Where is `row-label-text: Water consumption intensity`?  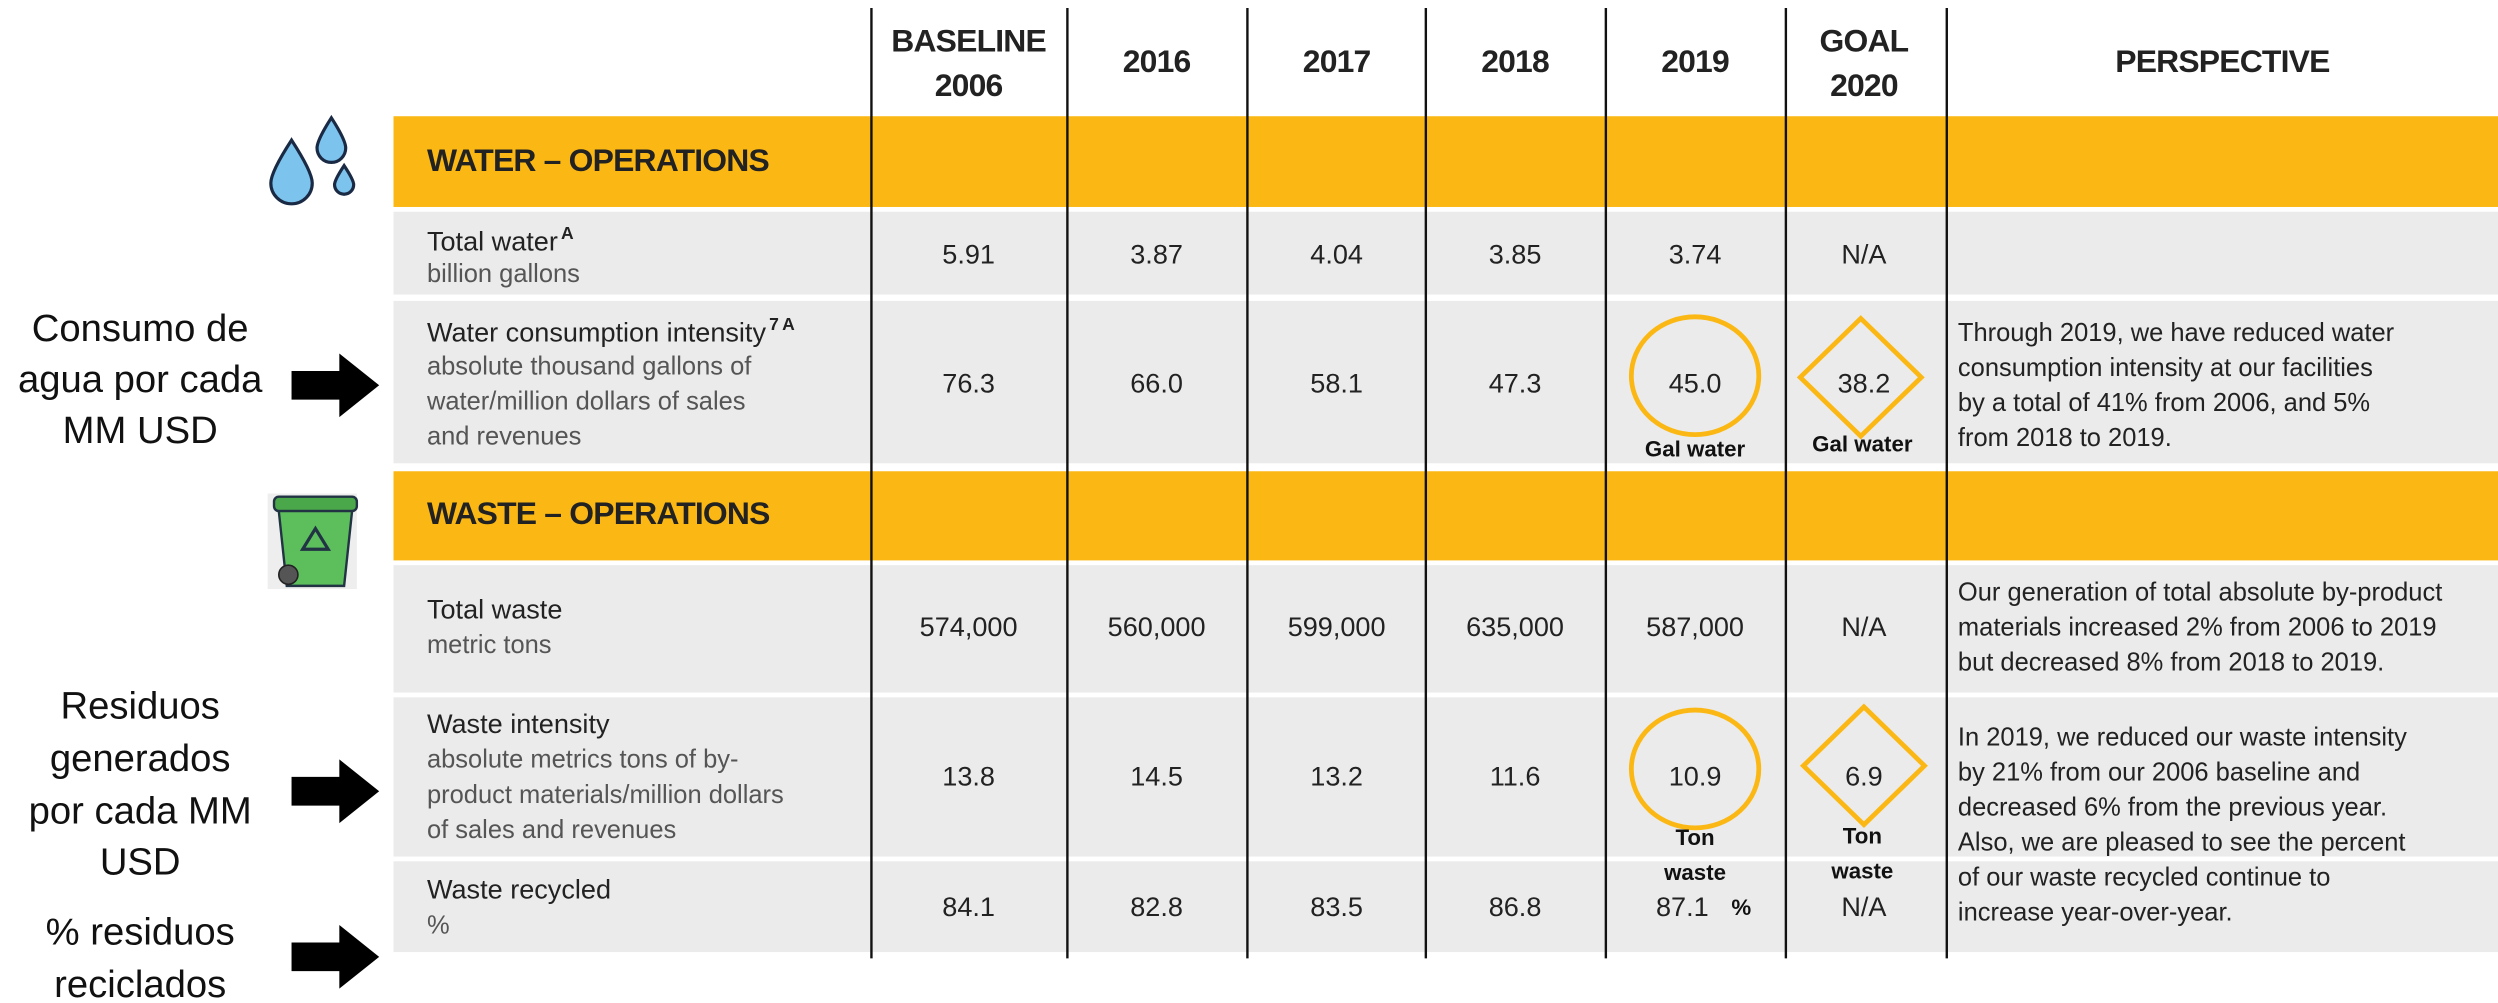
row-label-text: Water consumption intensity is located at coordinates (597, 331).